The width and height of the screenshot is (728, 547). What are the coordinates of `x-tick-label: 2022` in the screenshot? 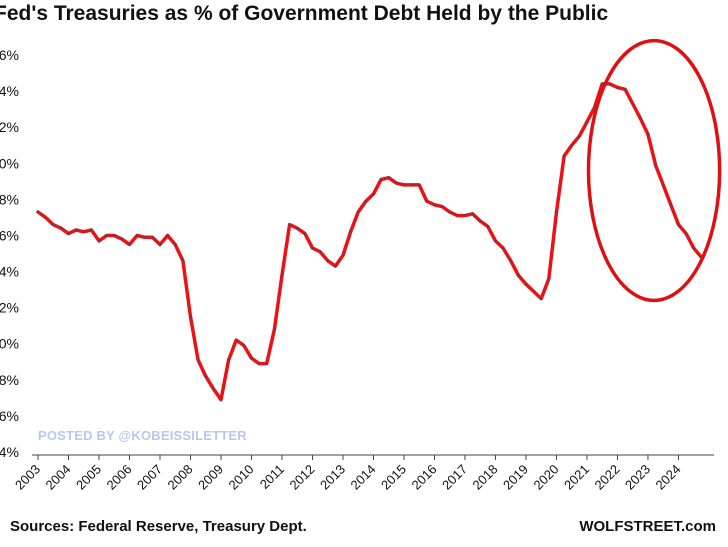 It's located at (607, 477).